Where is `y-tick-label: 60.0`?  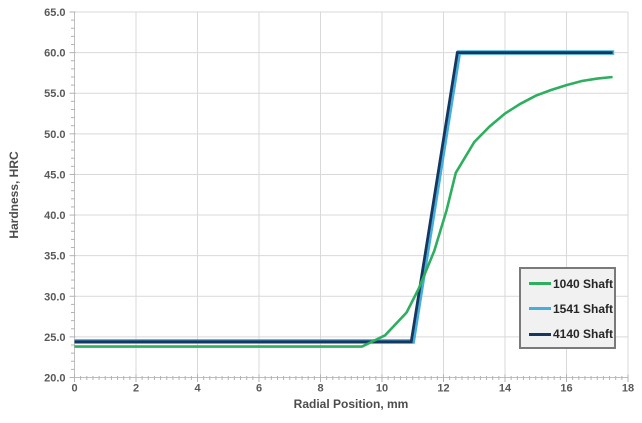
y-tick-label: 60.0 is located at coordinates (54, 54).